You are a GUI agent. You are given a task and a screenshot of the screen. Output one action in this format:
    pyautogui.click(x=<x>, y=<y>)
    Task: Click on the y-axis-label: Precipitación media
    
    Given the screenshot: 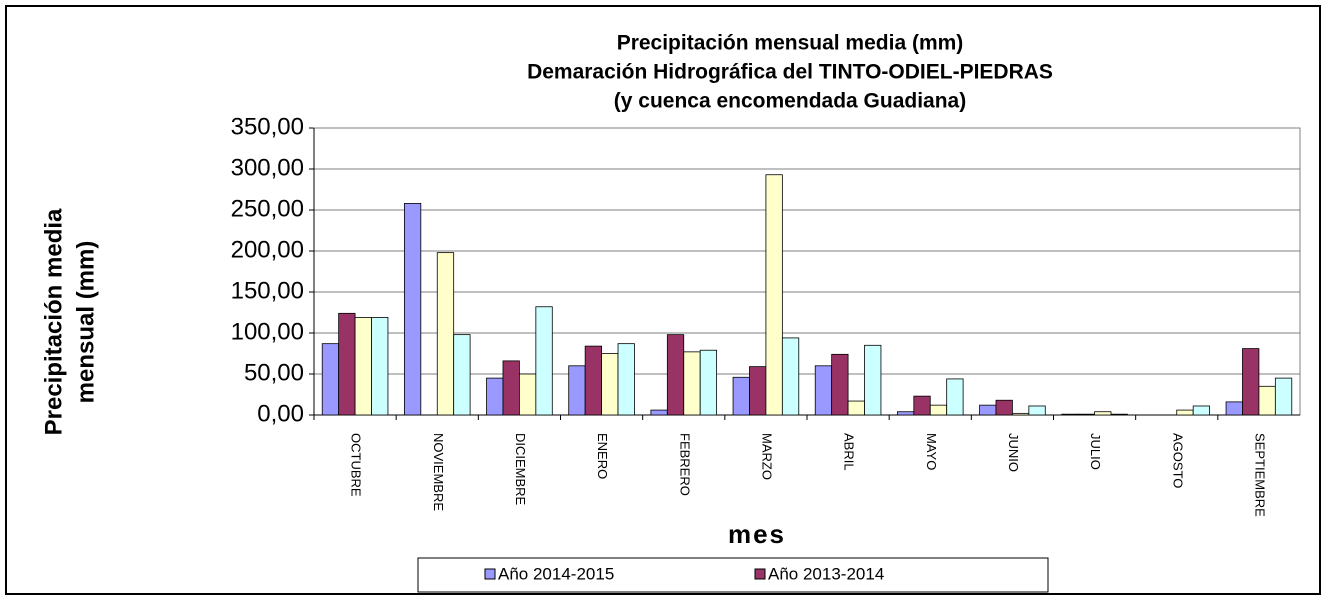 What is the action you would take?
    pyautogui.click(x=53, y=321)
    